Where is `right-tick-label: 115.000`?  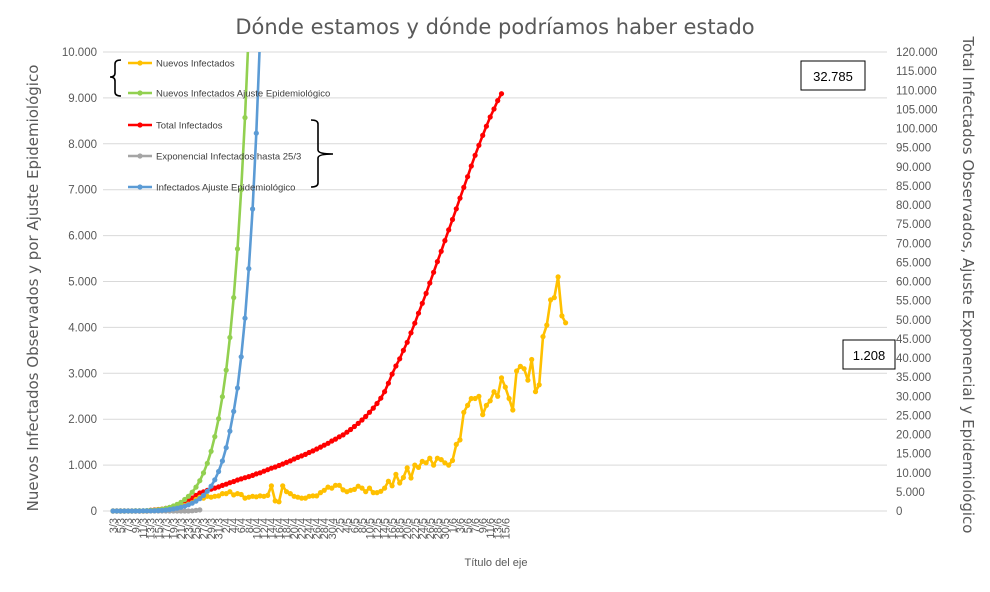 right-tick-label: 115.000 is located at coordinates (916, 72).